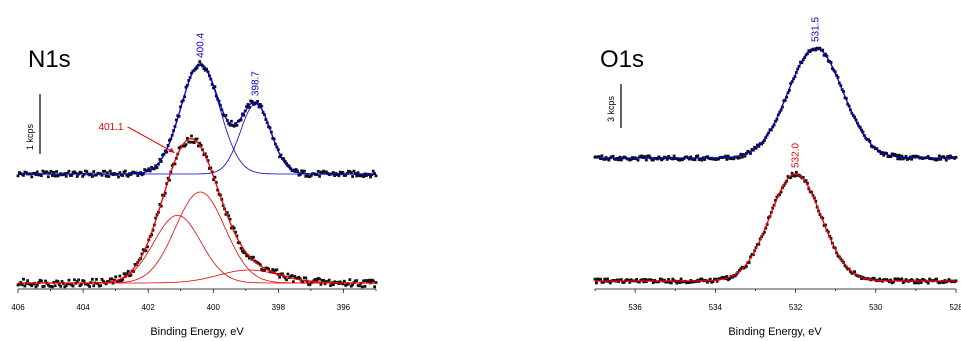 Image resolution: width=961 pixels, height=341 pixels. I want to click on o1s-x-axis-label: Binding Energy, eV, so click(775, 332).